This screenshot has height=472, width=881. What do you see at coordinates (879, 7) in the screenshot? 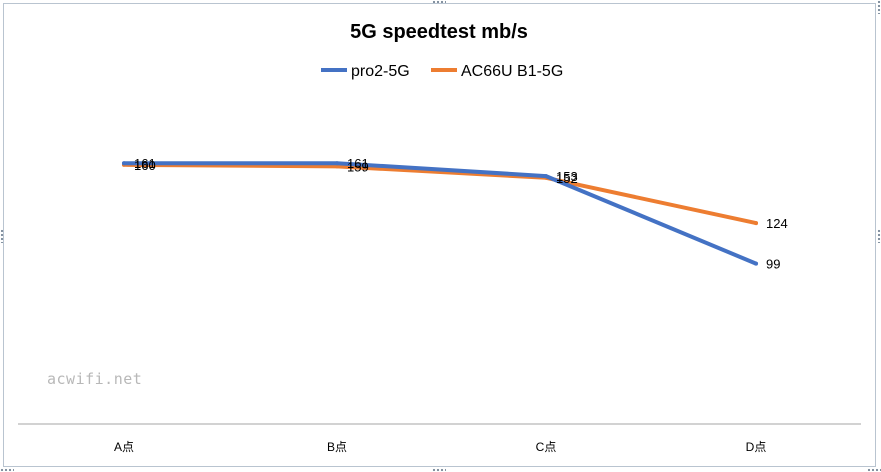
I see `resize-handle-top-right` at bounding box center [879, 7].